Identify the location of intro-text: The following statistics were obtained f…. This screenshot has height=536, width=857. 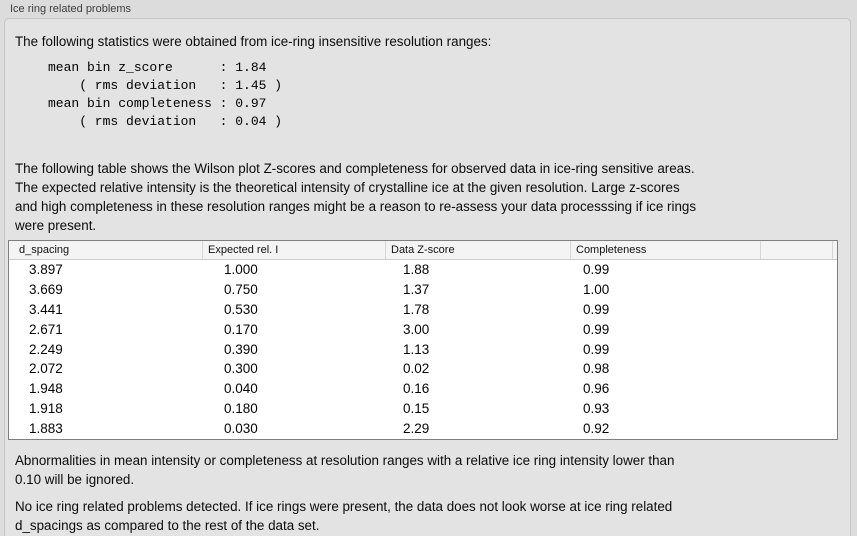
(253, 41).